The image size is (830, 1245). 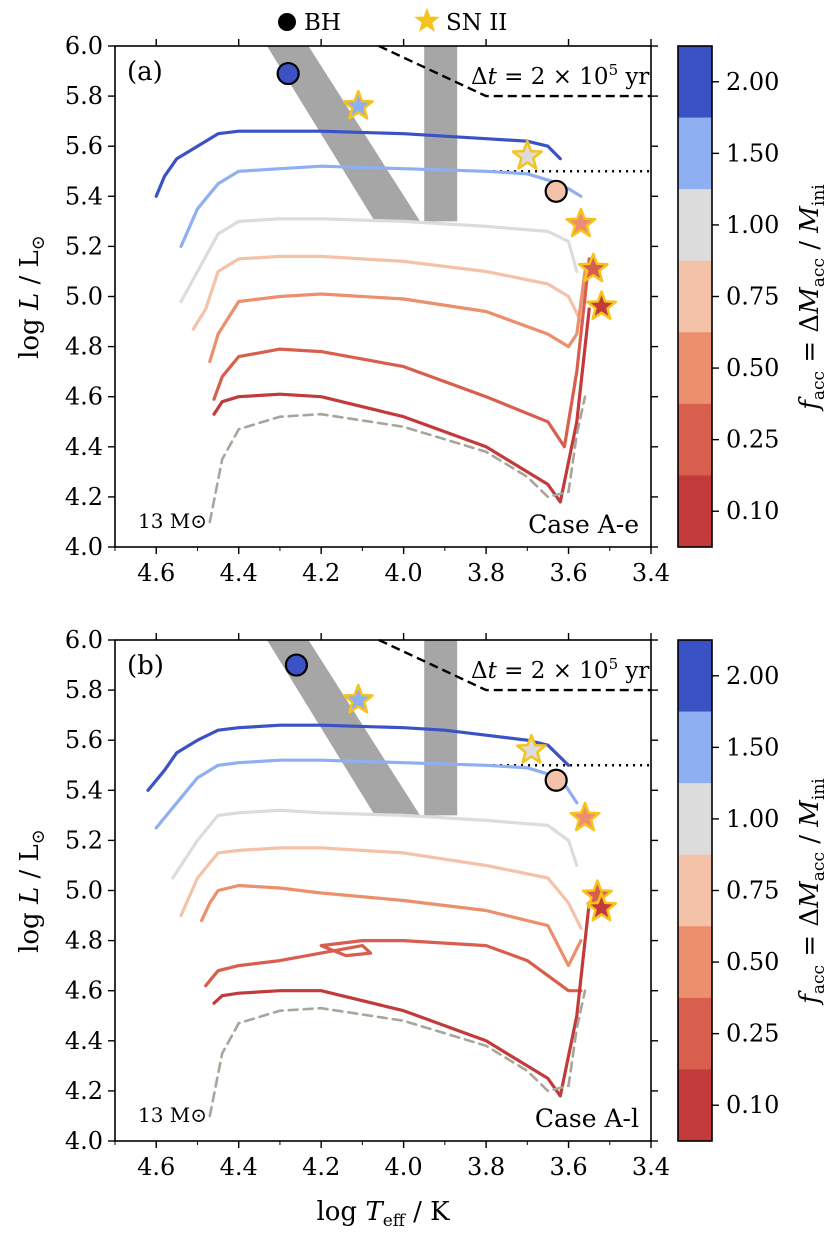 I want to click on bh-legend-marker, so click(x=287, y=22).